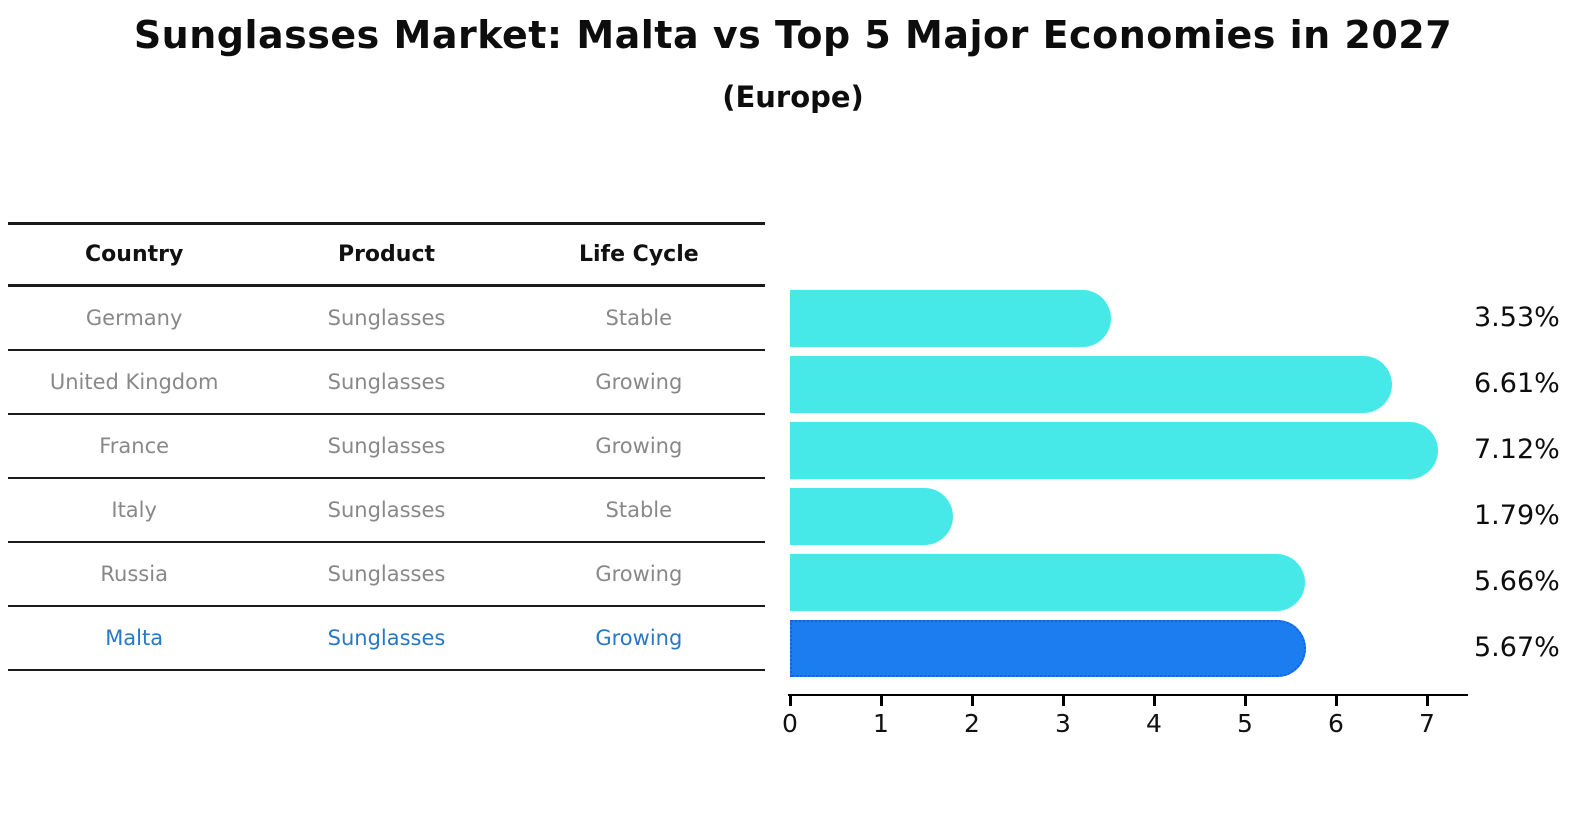 This screenshot has height=823, width=1586. I want to click on bar-value-label: 6.61%, so click(1517, 383).